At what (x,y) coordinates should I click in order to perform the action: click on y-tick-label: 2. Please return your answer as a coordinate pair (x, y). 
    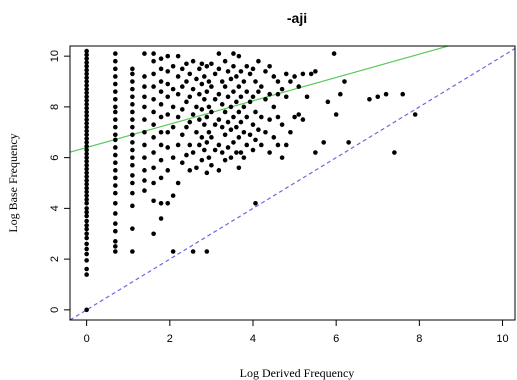
    Looking at the image, I should click on (55, 259).